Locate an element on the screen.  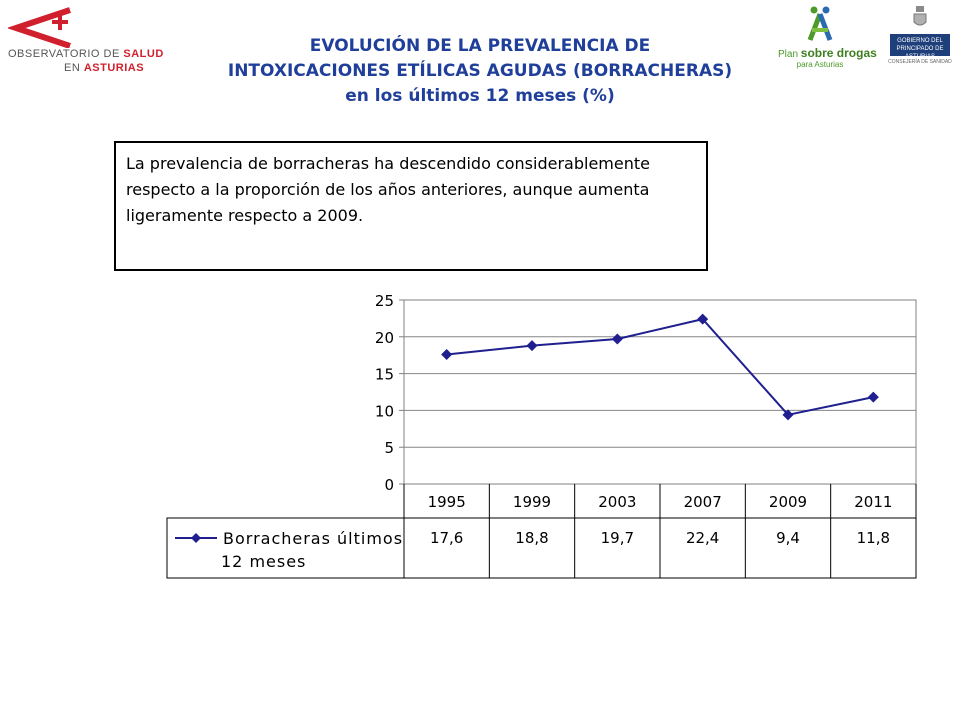
chart-series is located at coordinates (660, 367).